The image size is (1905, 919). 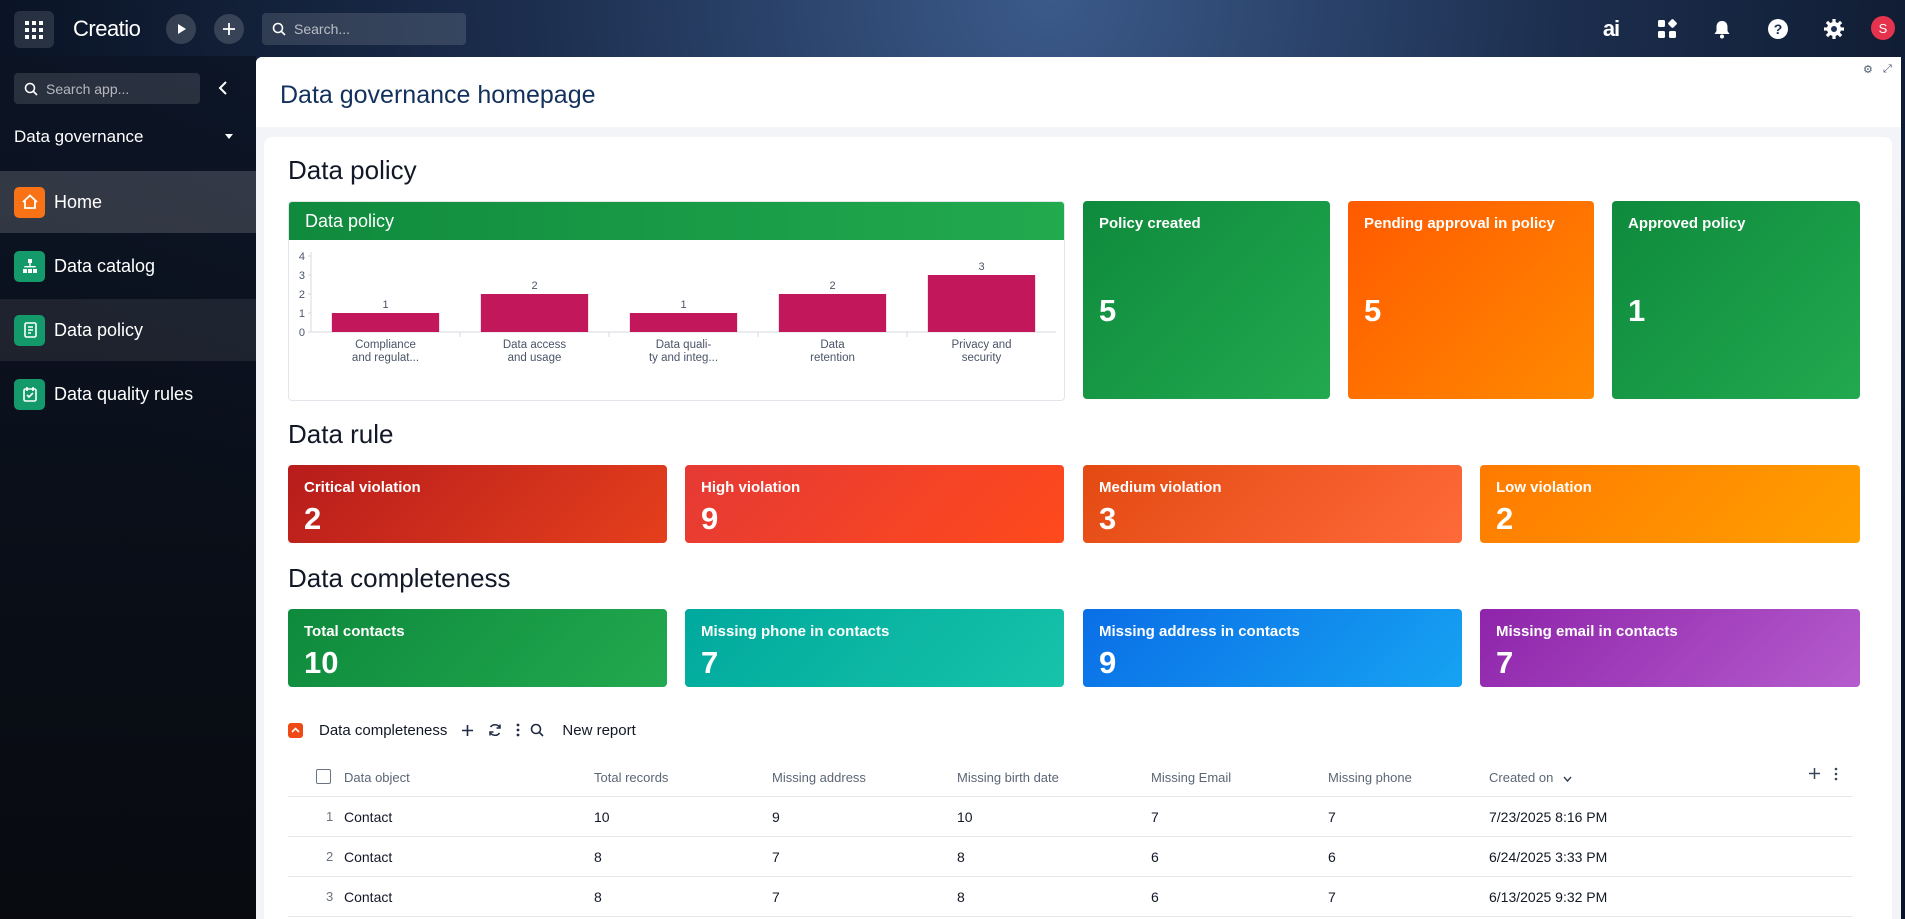 What do you see at coordinates (128, 202) in the screenshot?
I see `sidebar-item-home: Home` at bounding box center [128, 202].